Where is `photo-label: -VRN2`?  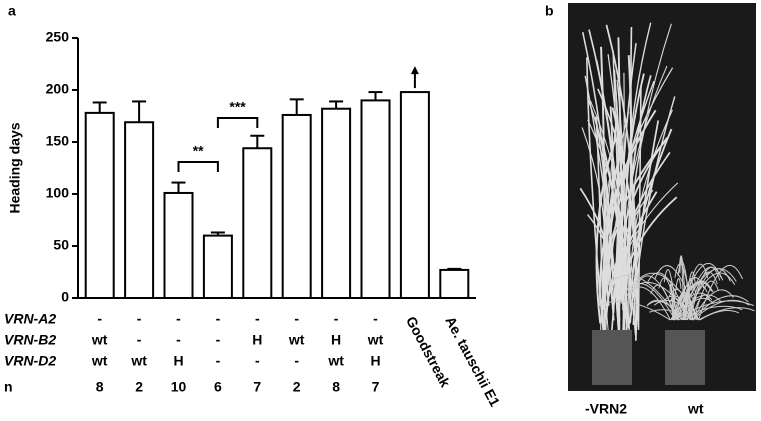 photo-label: -VRN2 is located at coordinates (606, 409).